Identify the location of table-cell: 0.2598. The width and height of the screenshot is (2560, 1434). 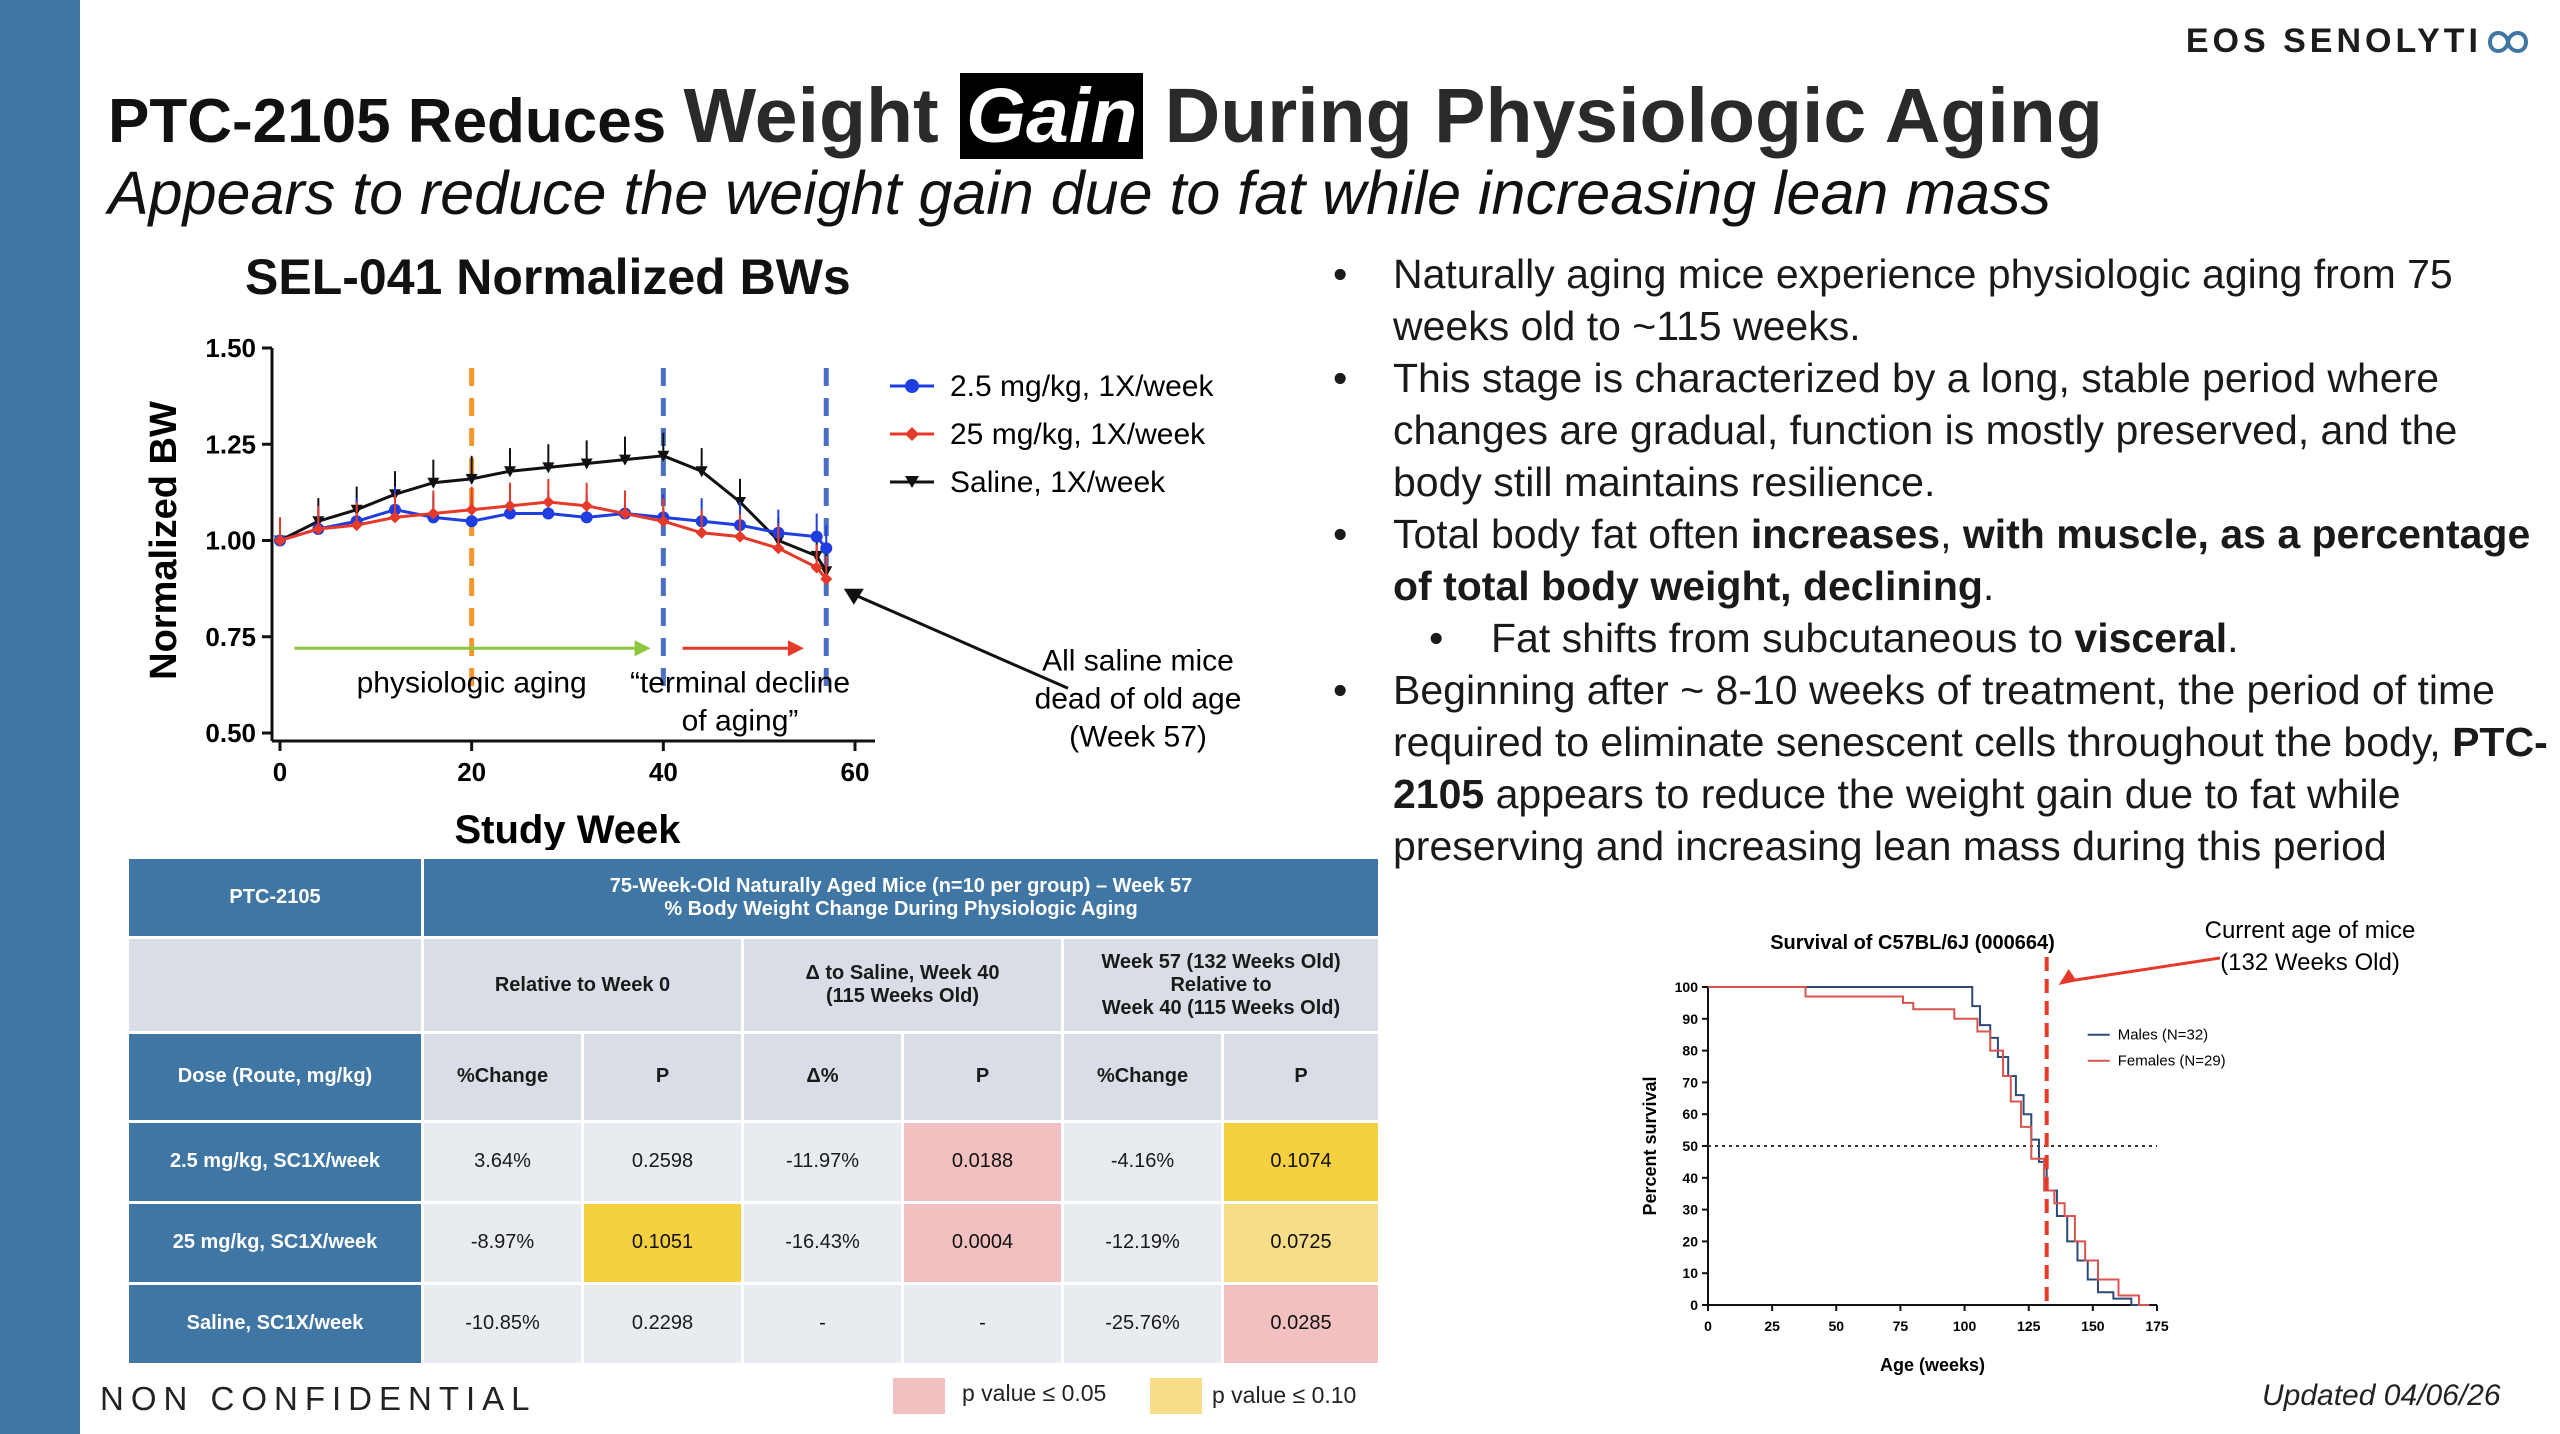
(662, 1161).